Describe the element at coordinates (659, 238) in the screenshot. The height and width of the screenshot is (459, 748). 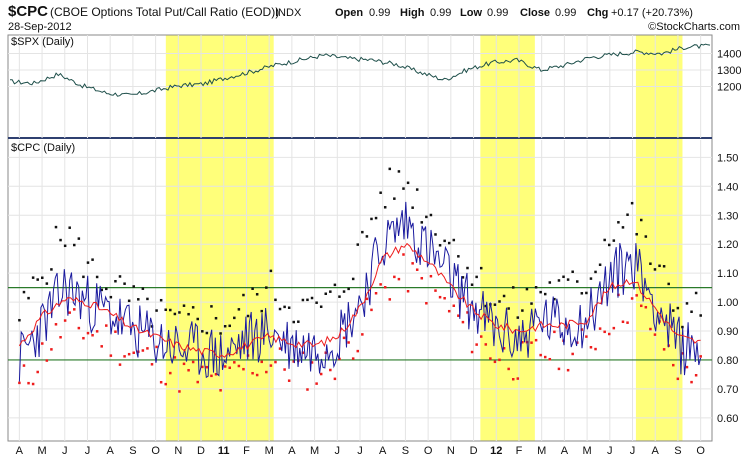
I see `highlight-band` at that location.